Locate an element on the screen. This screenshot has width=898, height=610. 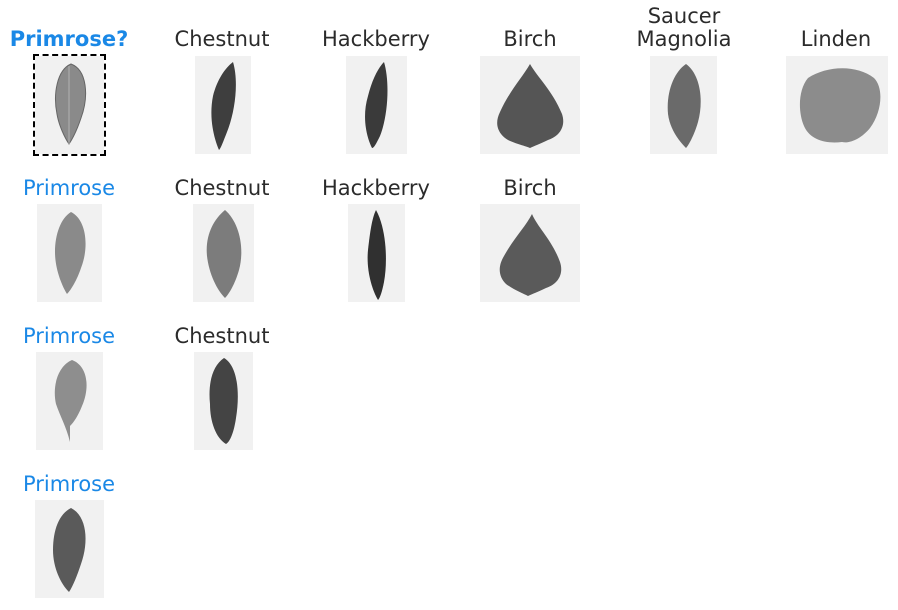
leaf-image-r0-c3 is located at coordinates (530, 105).